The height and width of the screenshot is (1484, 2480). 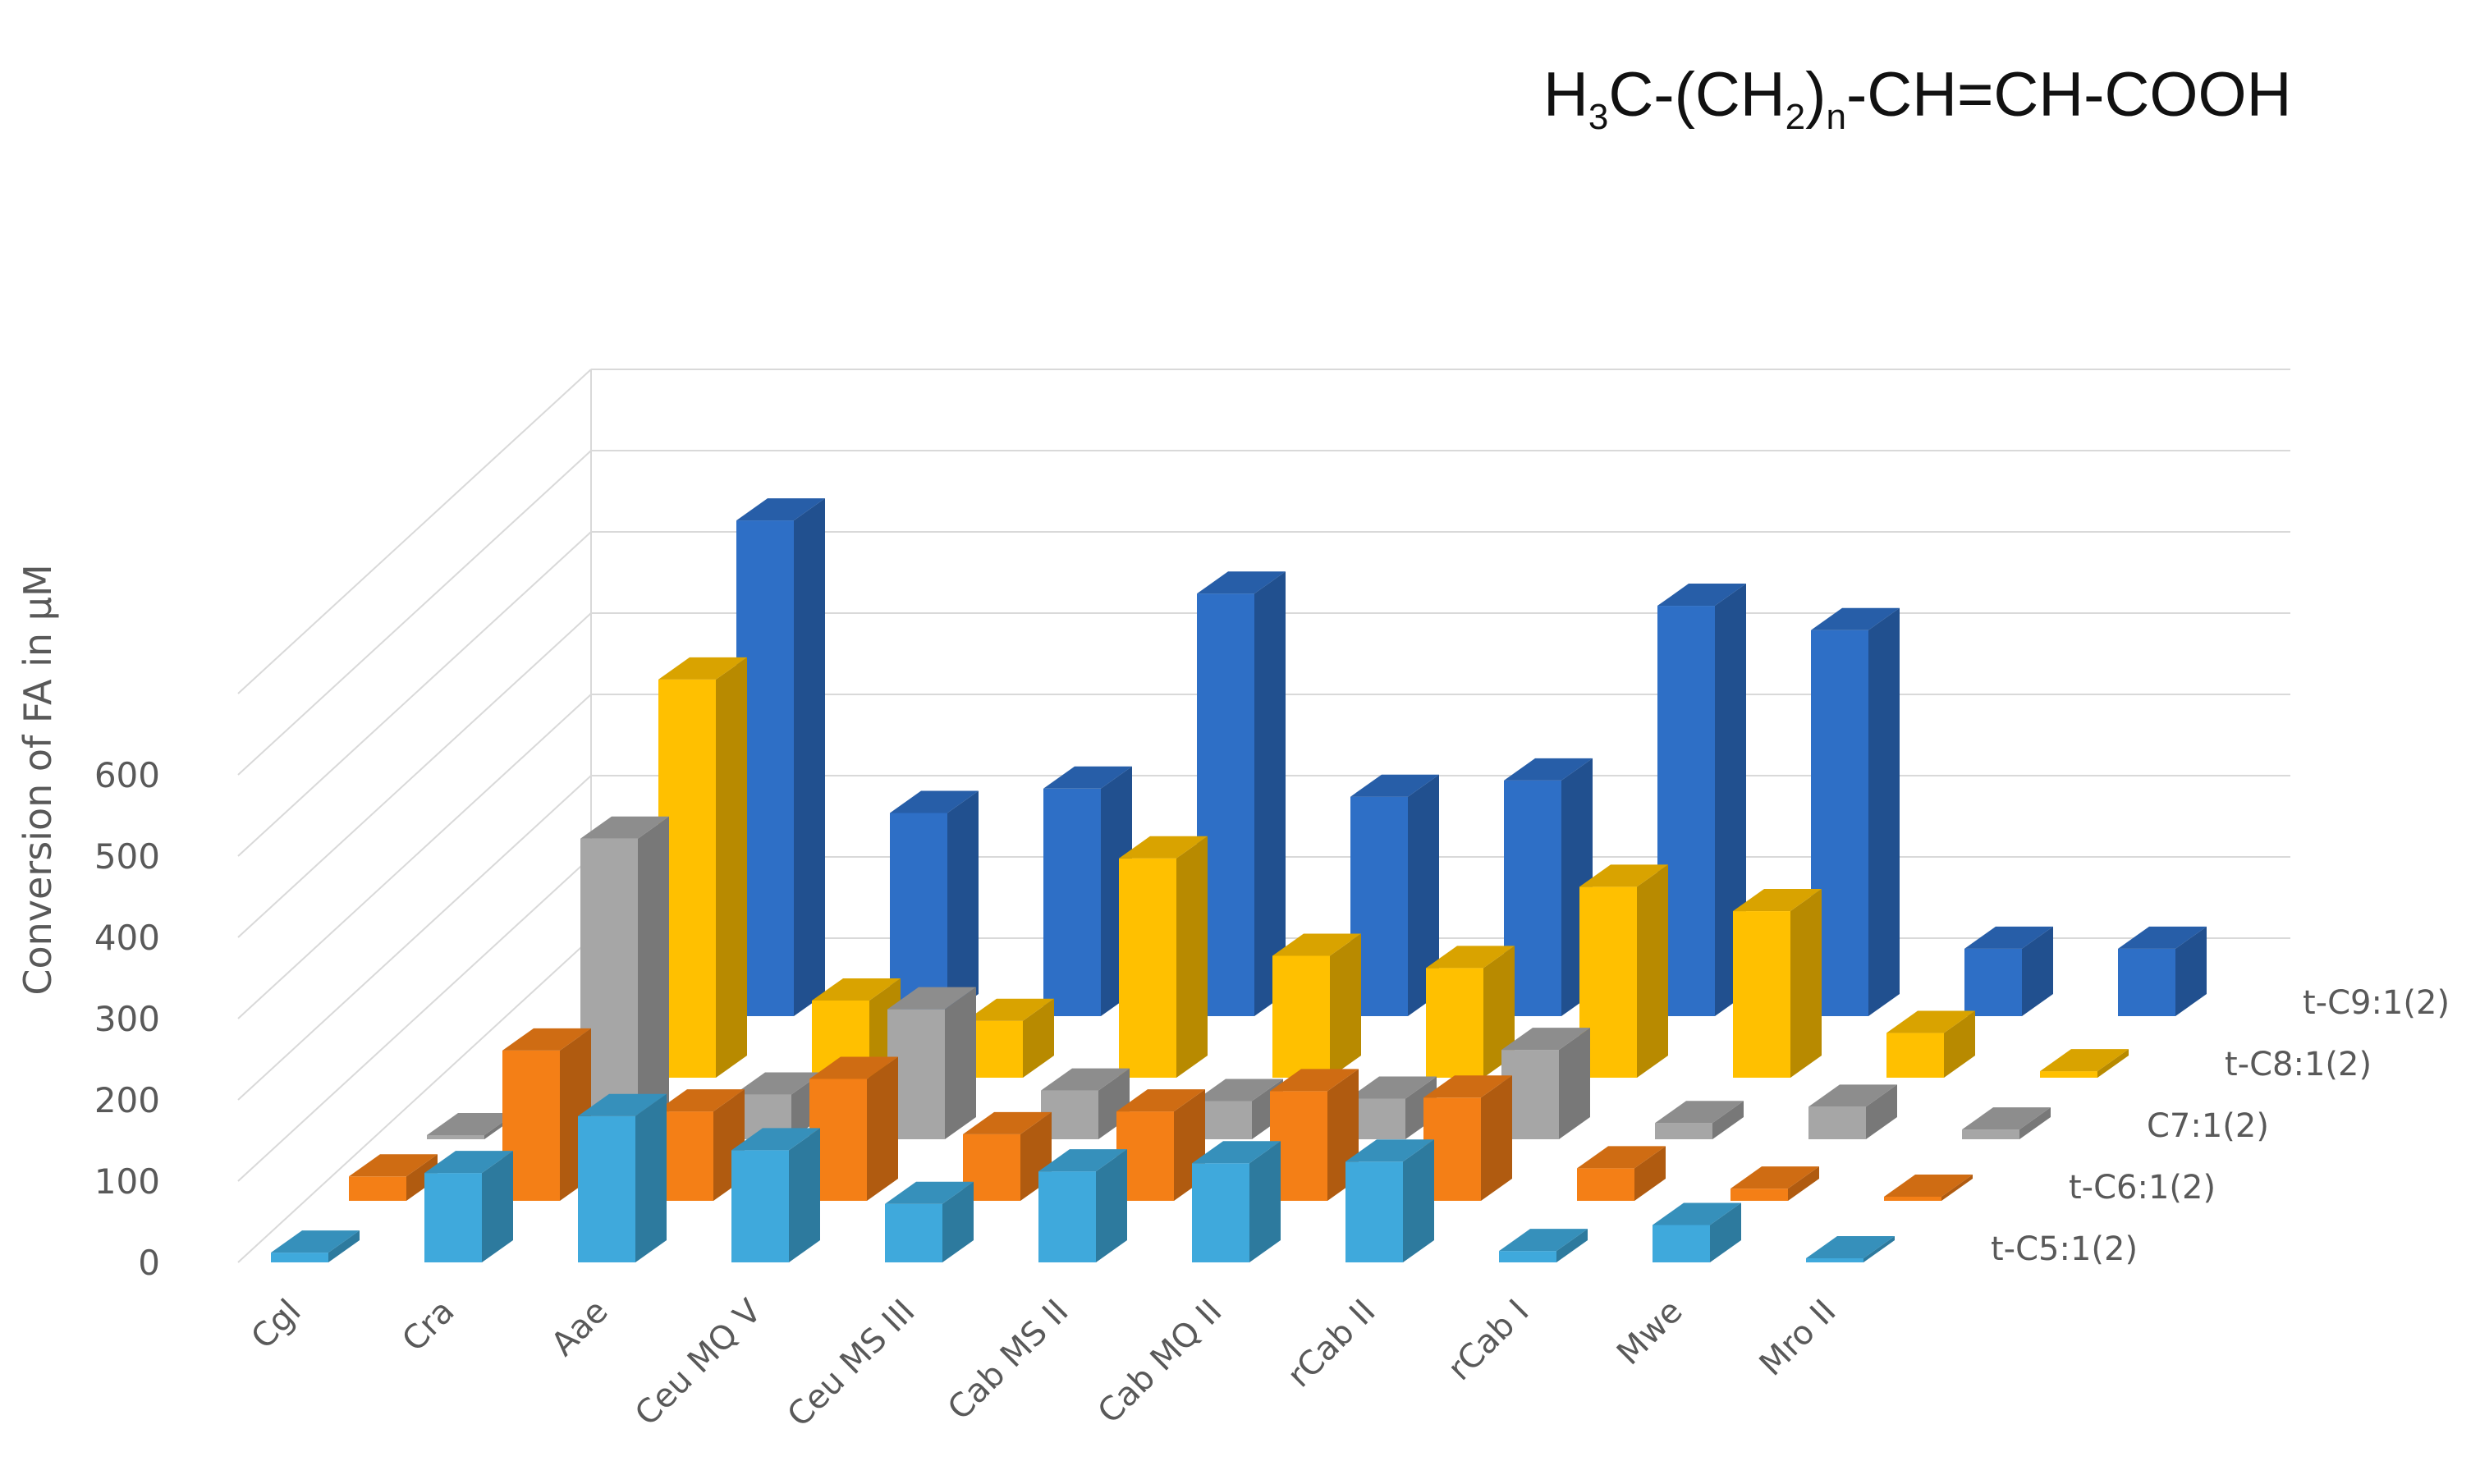 What do you see at coordinates (127, 1100) in the screenshot?
I see `y-tick-label: 200` at bounding box center [127, 1100].